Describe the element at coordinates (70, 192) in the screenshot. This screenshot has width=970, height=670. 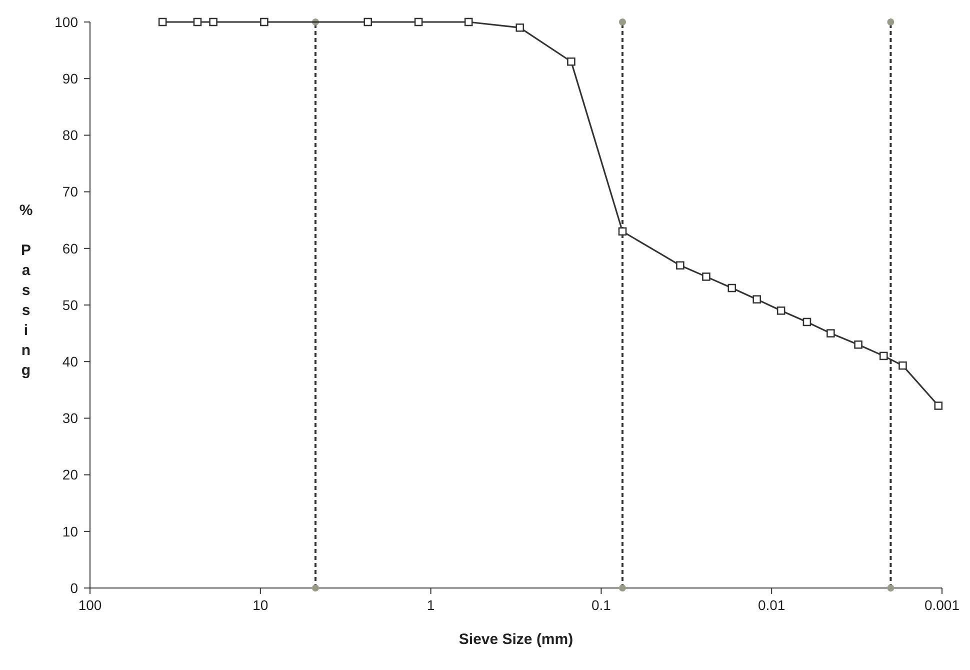
I see `y-tick-label: 70` at that location.